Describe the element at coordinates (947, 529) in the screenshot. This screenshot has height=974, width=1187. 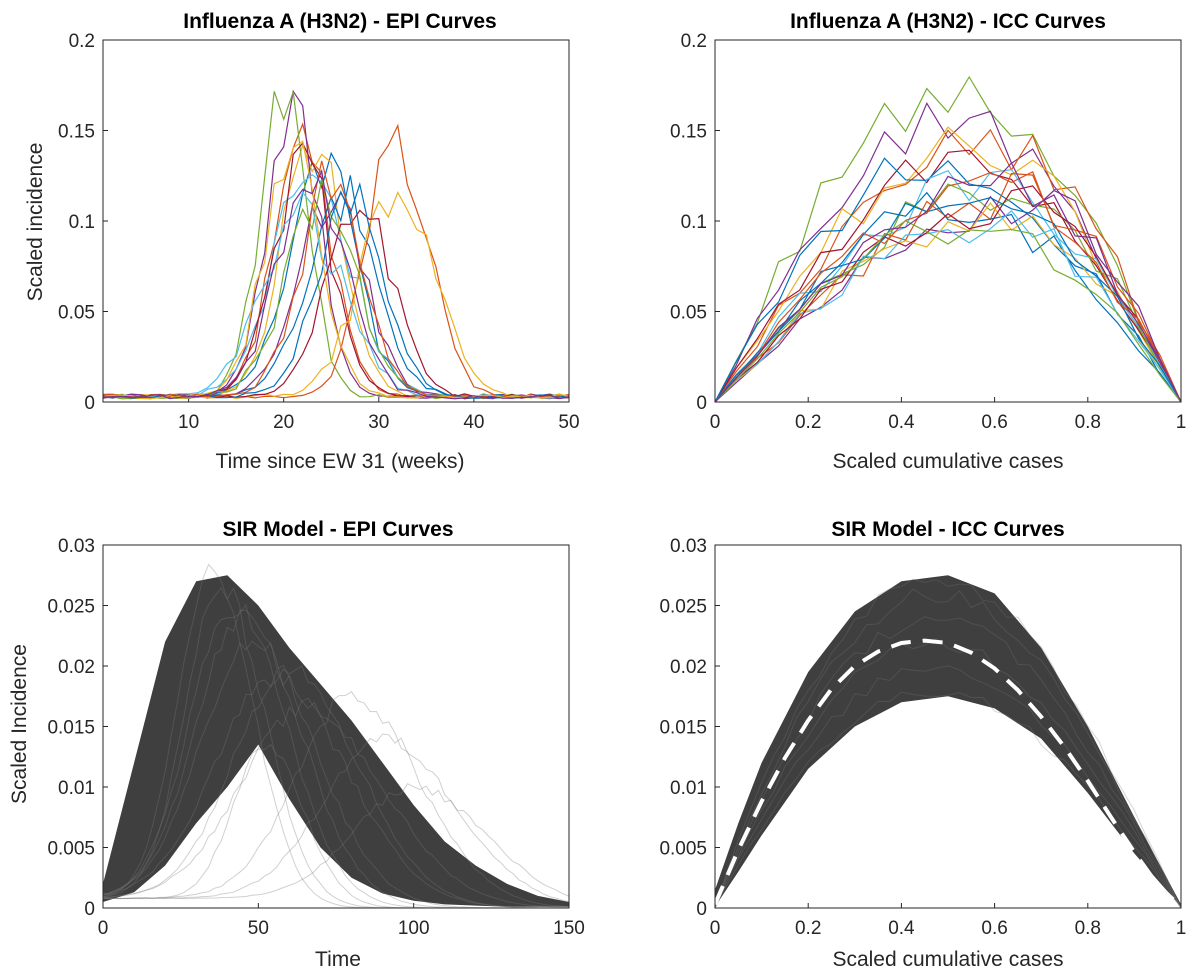
I see `panel-title: SIR Model - ICC Curves` at that location.